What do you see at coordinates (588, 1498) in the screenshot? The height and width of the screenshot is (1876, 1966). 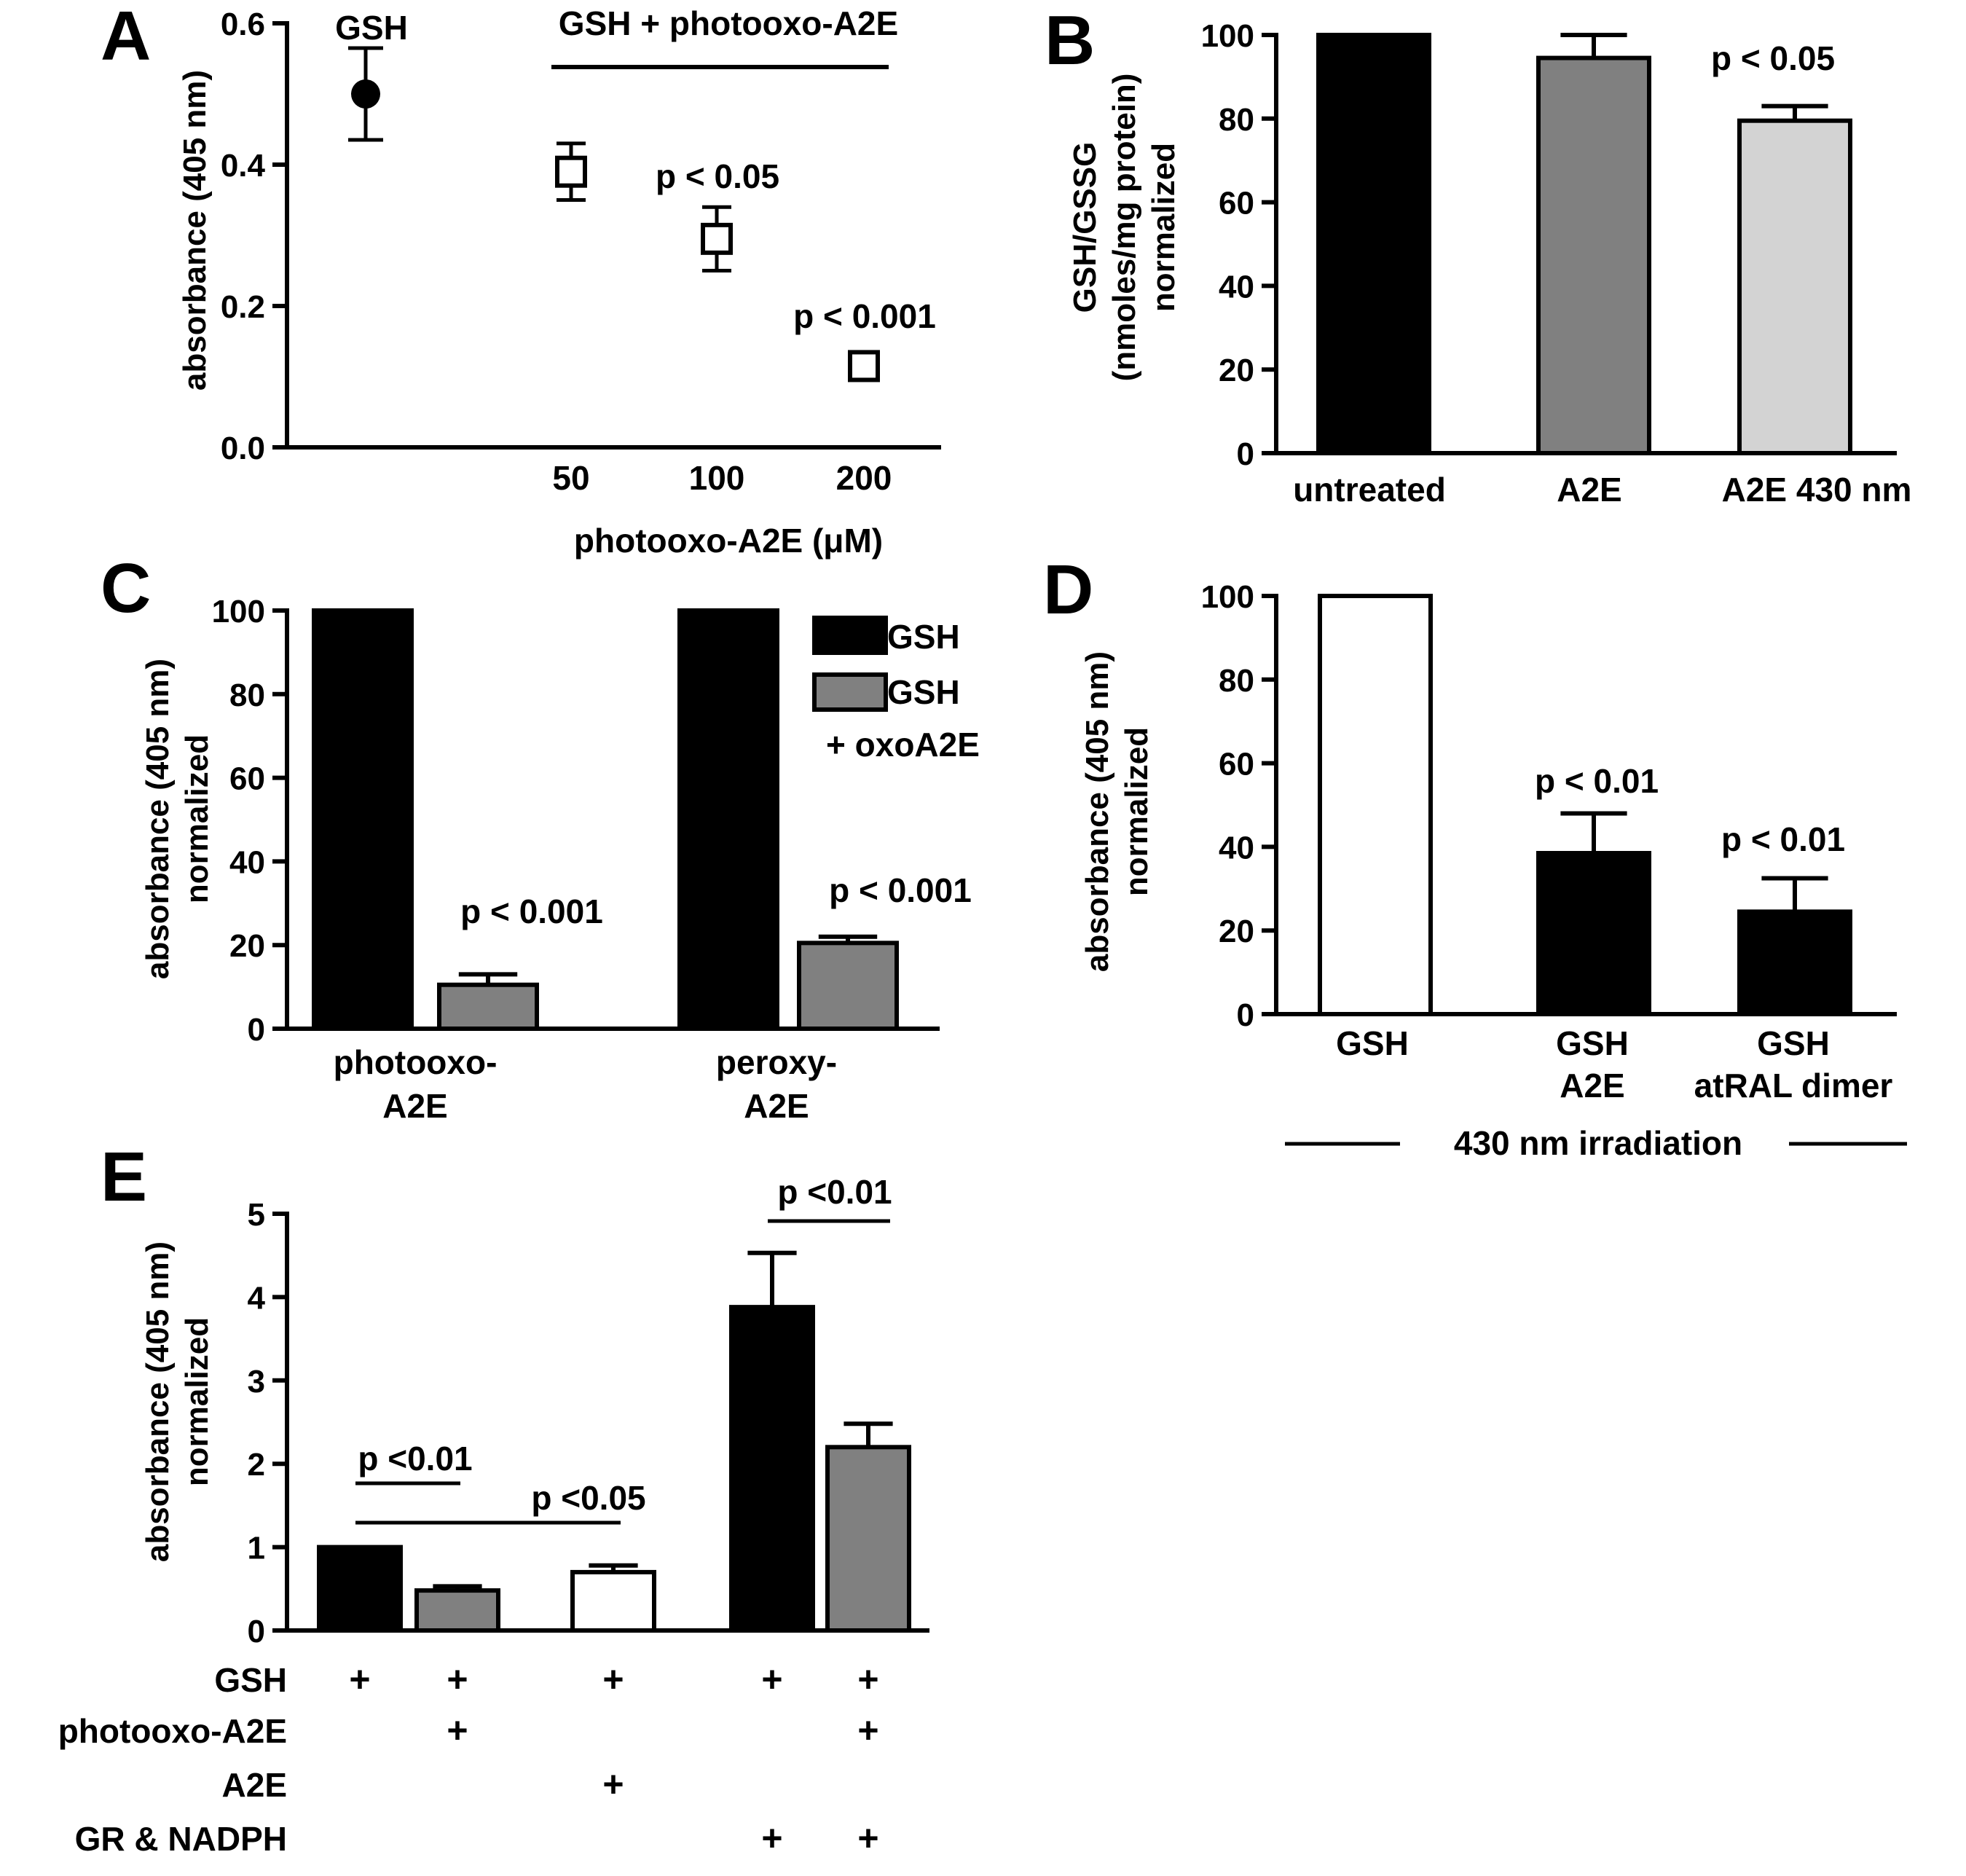 I see `sig-label-2: p <0.05` at bounding box center [588, 1498].